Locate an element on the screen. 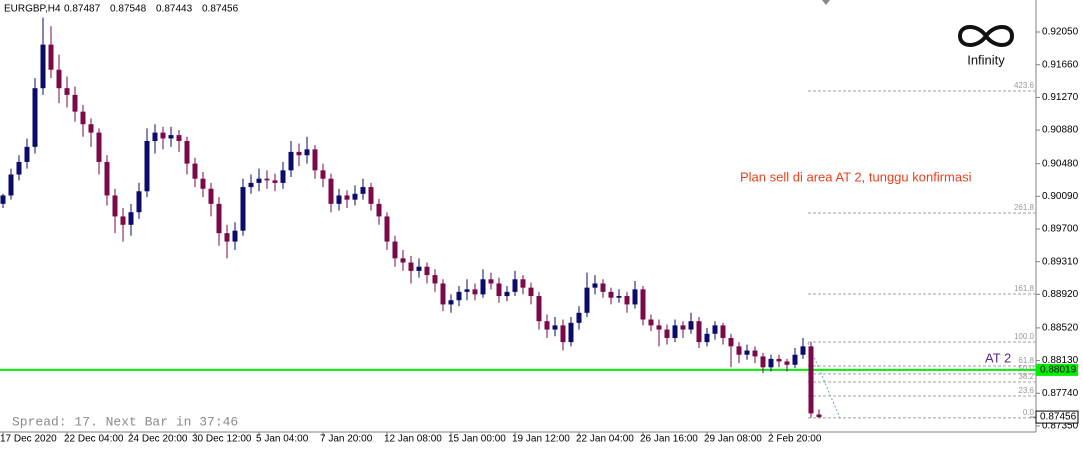 This screenshot has width=1083, height=450. quote-value: 0.87548 is located at coordinates (128, 9).